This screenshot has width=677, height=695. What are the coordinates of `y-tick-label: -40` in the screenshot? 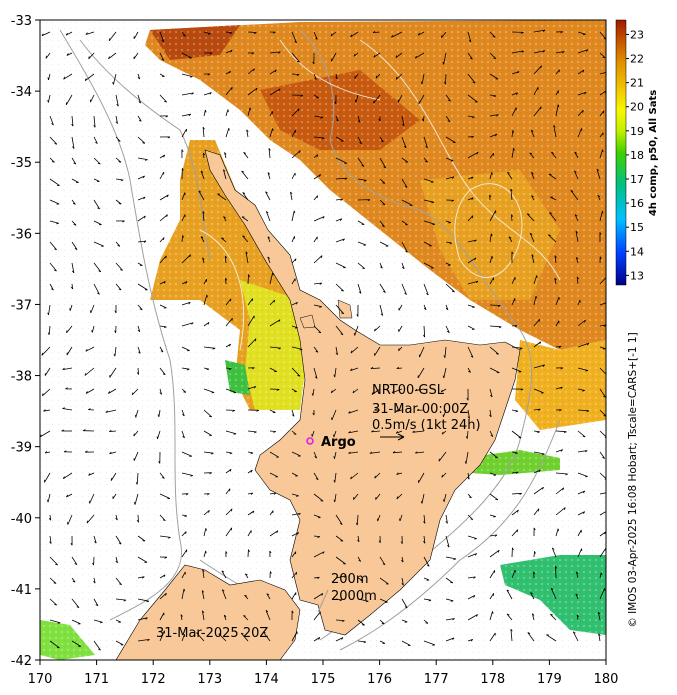 It's located at (21, 519).